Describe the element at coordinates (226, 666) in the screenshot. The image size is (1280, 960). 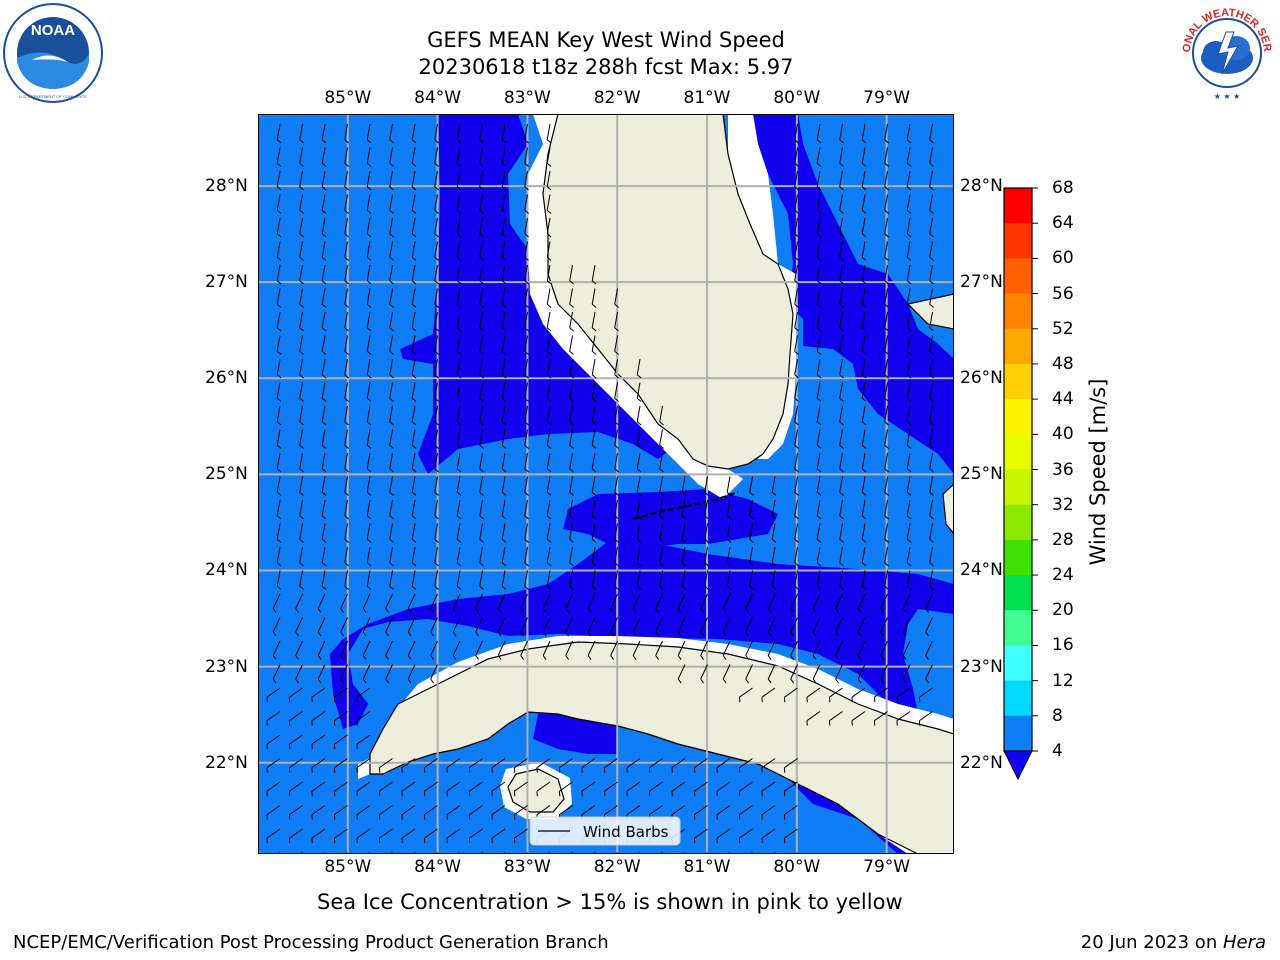
I see `lat-tick-label: 23°N` at that location.